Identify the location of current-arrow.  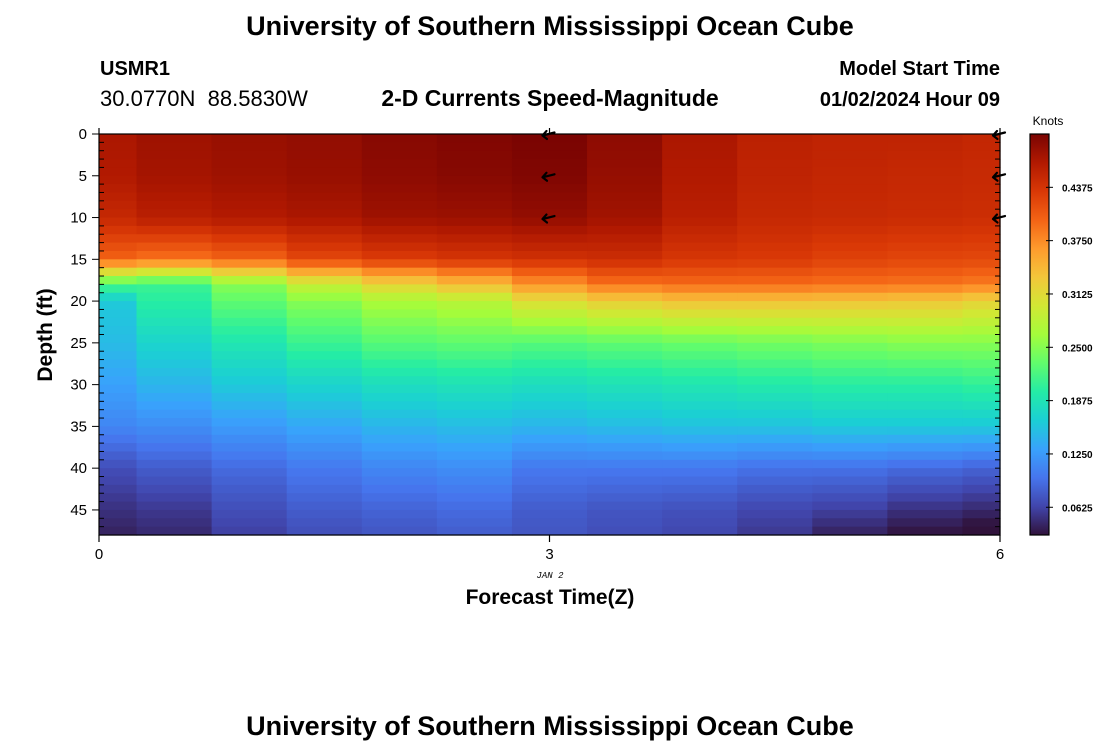
(548, 176).